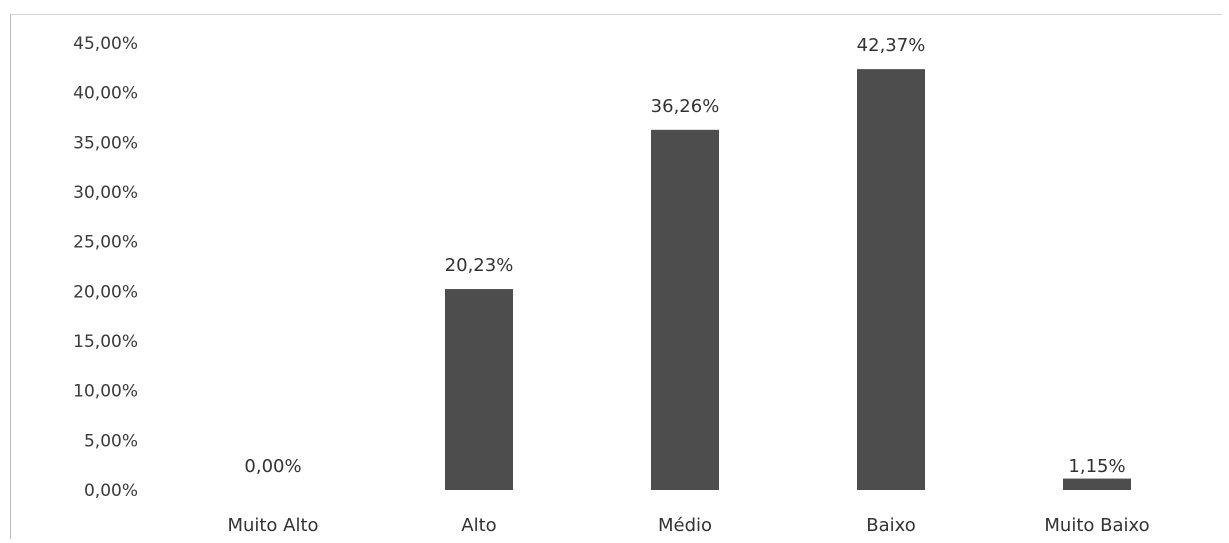  I want to click on y-tick-label: 10,00%, so click(105, 392).